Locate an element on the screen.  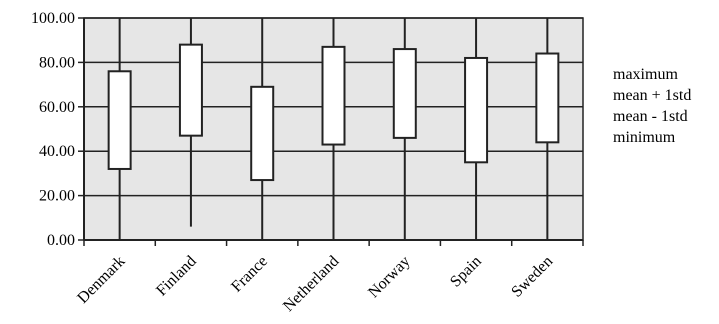
y-tick-label: 40.00 is located at coordinates (57, 151).